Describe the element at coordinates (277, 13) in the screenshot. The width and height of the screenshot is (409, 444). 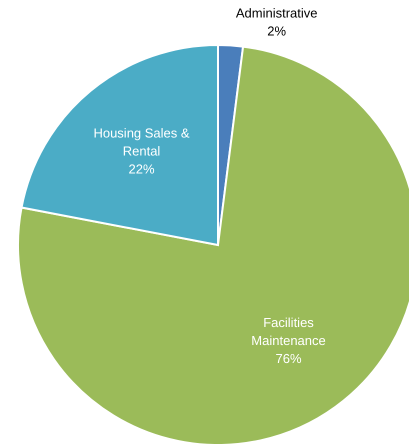
I see `slice-label: Administrative` at that location.